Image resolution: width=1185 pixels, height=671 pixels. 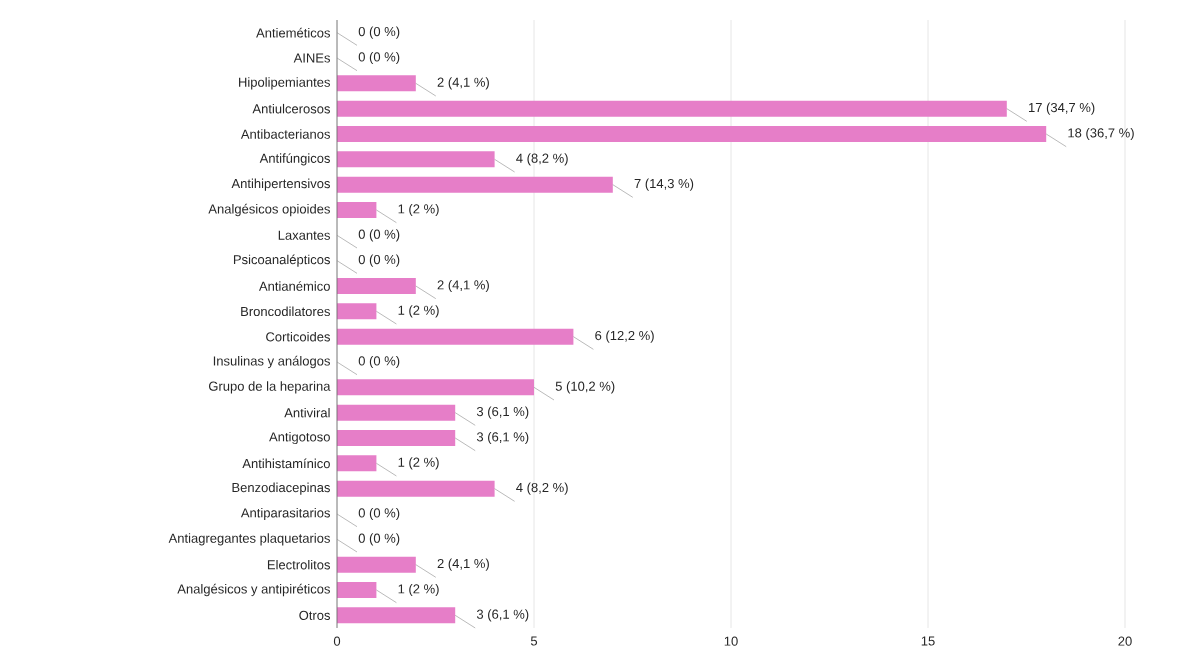 What do you see at coordinates (271, 362) in the screenshot?
I see `y-tick-label: Insulinas y análogos` at bounding box center [271, 362].